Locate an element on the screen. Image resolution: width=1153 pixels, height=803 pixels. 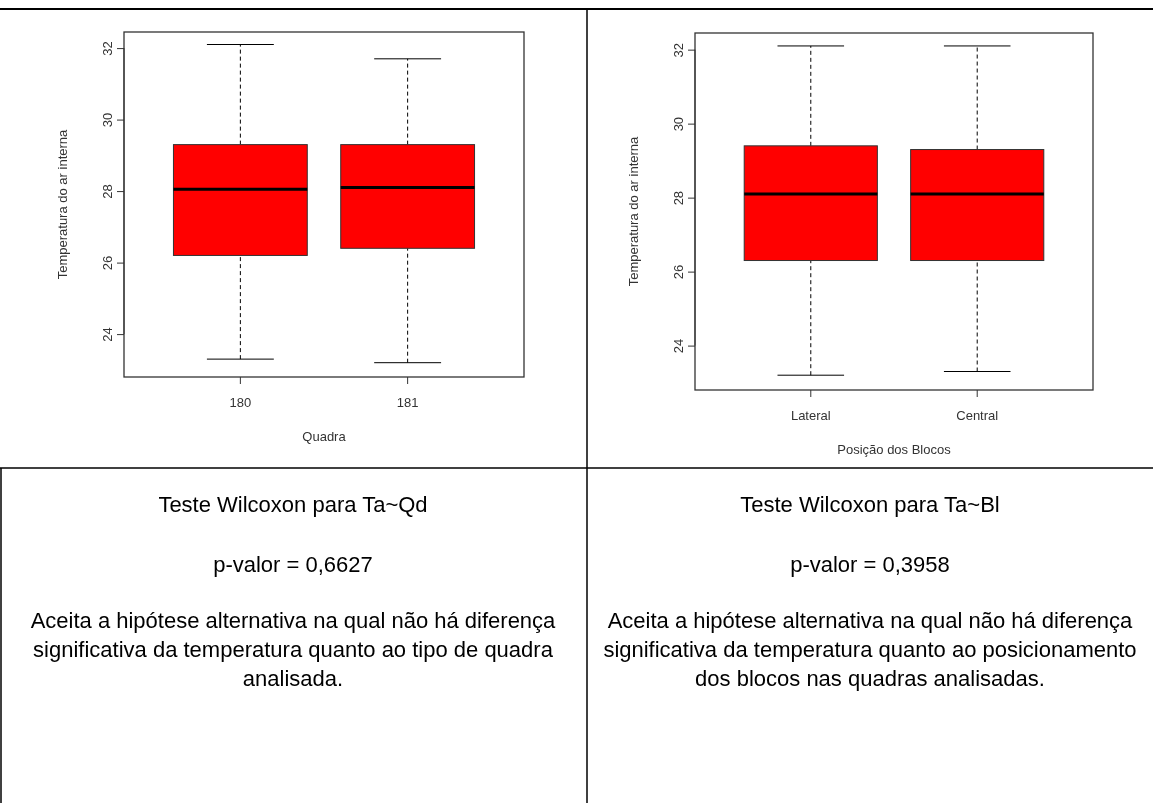
text: p-valor = 0,3958 is located at coordinates (870, 565).